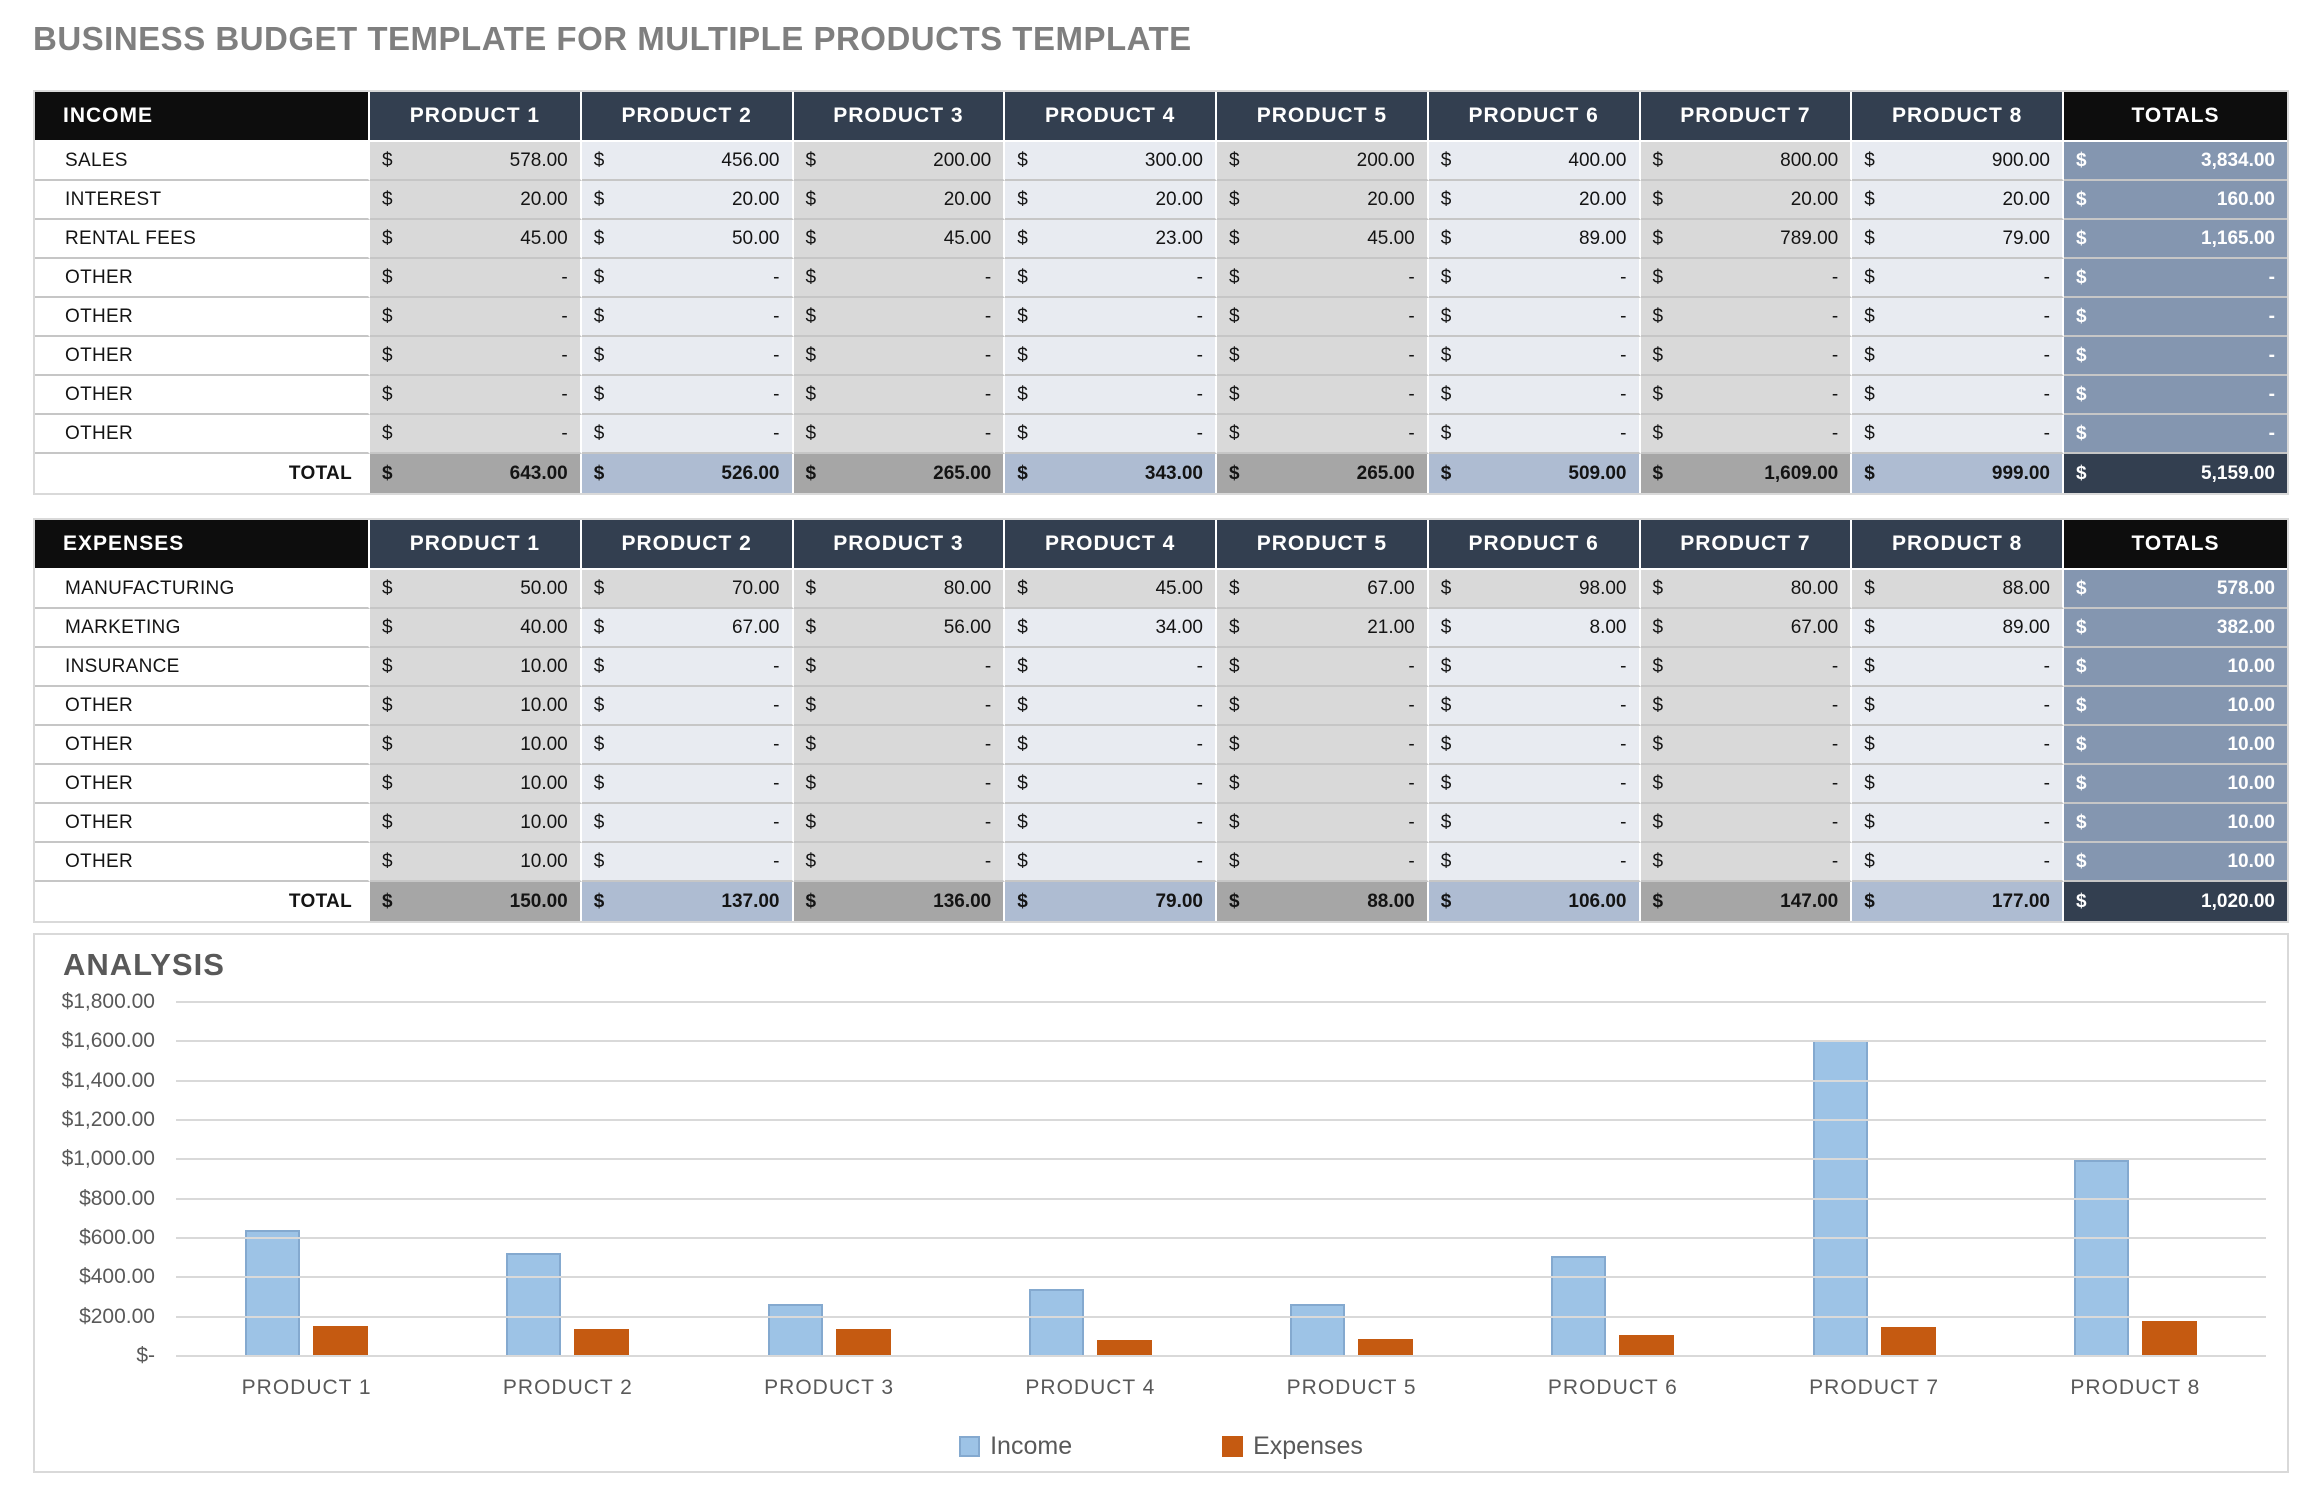 The image size is (2322, 1510). I want to click on income-cell-r5-product-1: $ -, so click(476, 356).